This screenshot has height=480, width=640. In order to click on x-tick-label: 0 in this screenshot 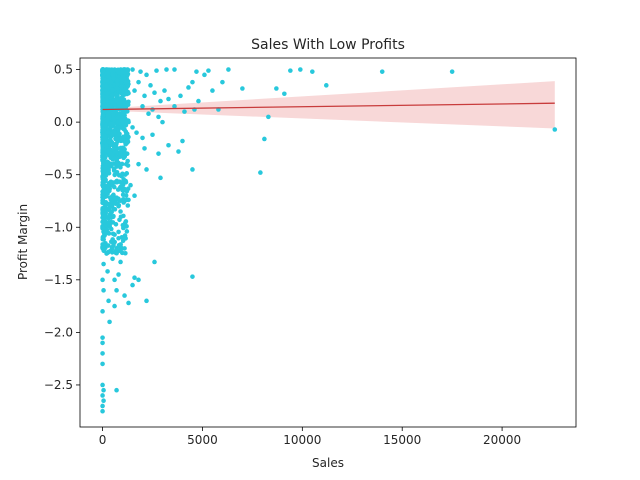, I will do `click(103, 440)`.